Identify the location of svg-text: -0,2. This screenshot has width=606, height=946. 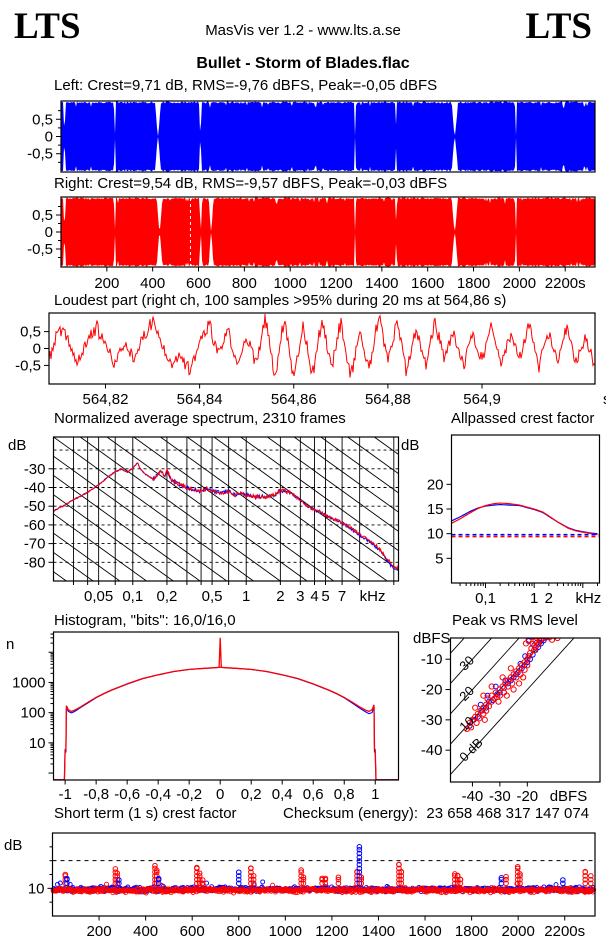
(189, 794).